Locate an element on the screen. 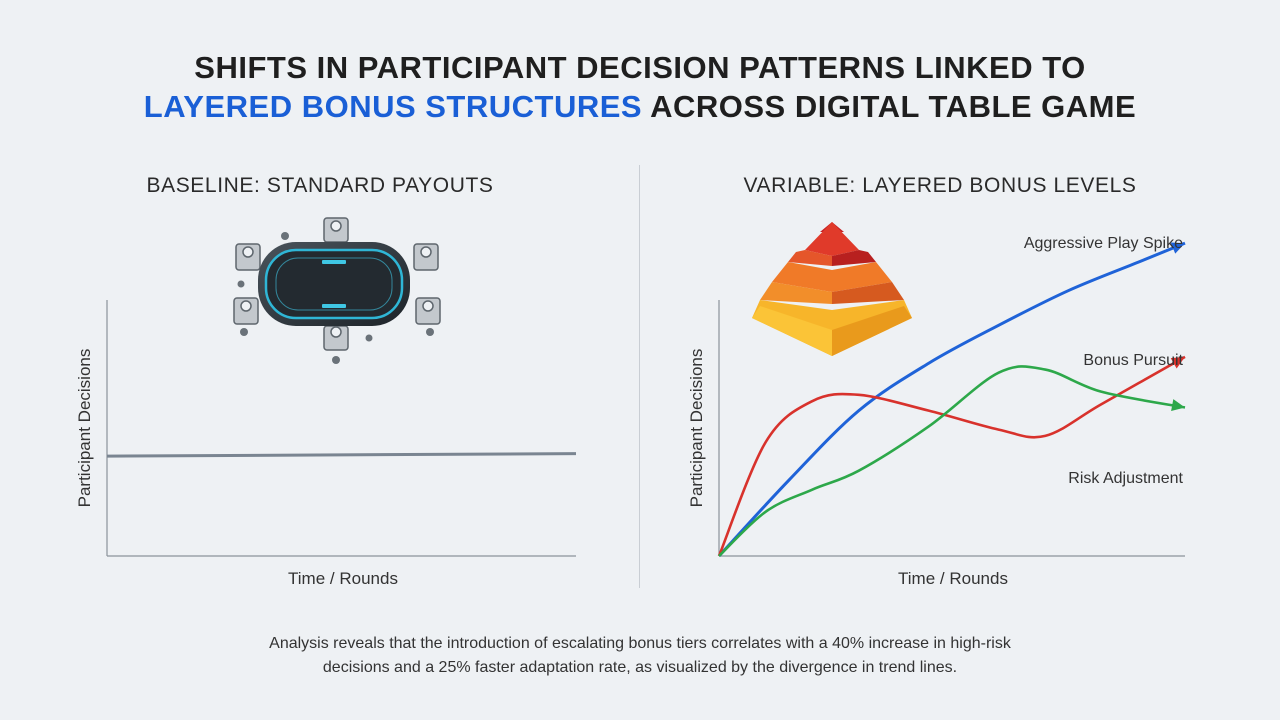 The height and width of the screenshot is (720, 1280). series-risk-adjustment-line is located at coordinates (952, 461).